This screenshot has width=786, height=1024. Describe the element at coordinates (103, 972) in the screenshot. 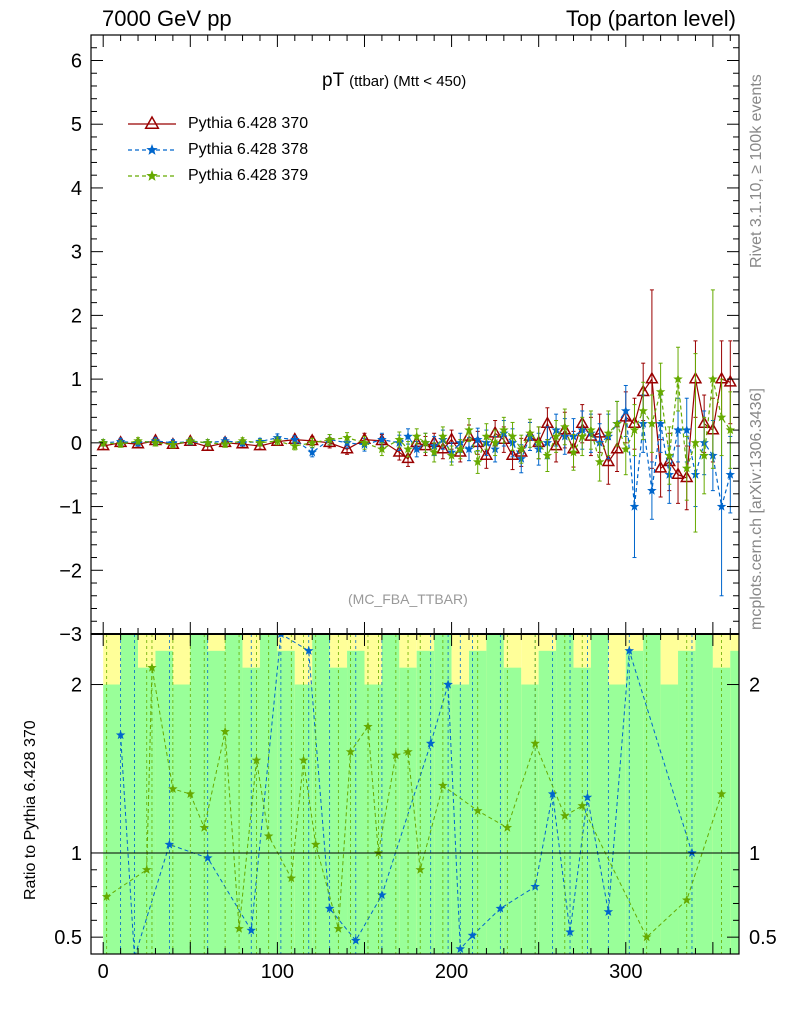

I see `x-tick-label: 0` at that location.